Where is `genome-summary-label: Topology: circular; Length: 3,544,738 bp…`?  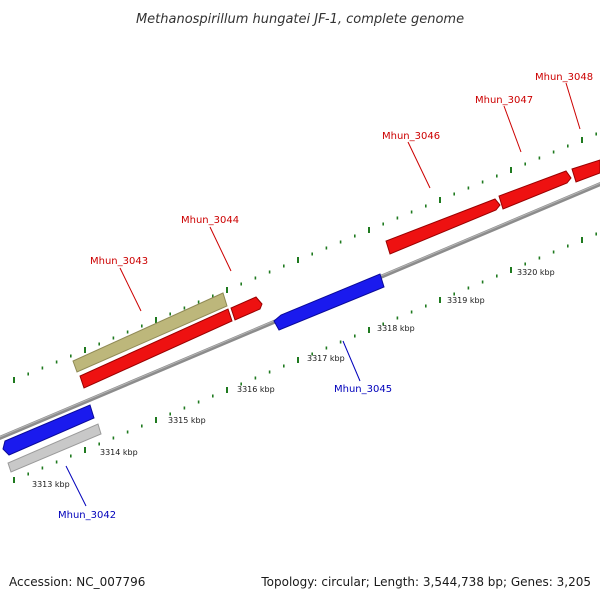
genome-summary-label: Topology: circular; Length: 3,544,738 bp… is located at coordinates (425, 582).